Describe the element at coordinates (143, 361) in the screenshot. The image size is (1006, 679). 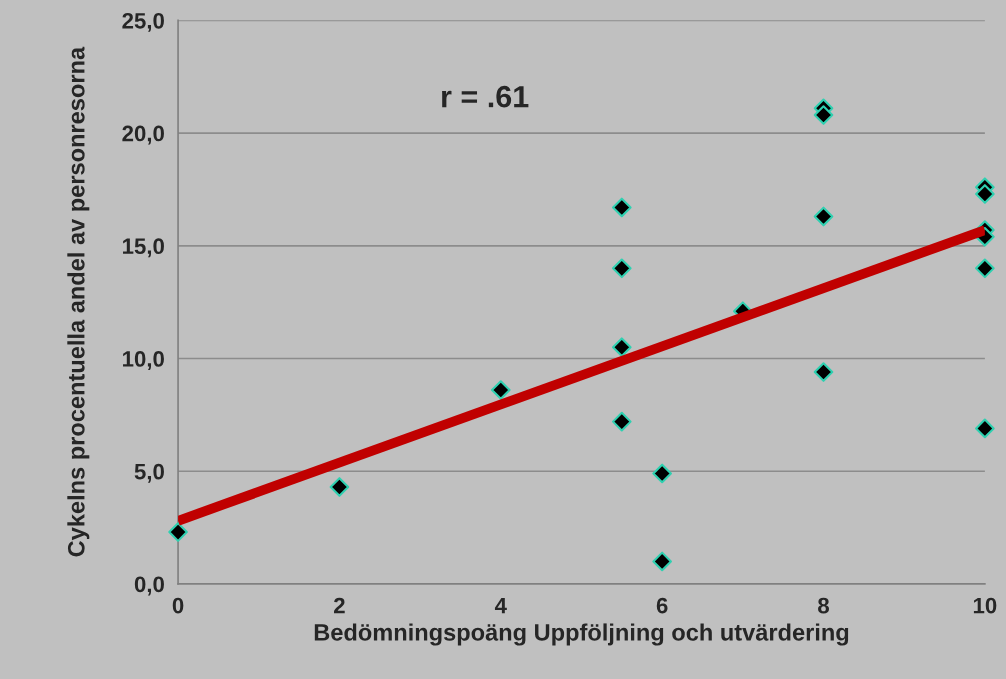
I see `y-tick-label: 10,0` at that location.